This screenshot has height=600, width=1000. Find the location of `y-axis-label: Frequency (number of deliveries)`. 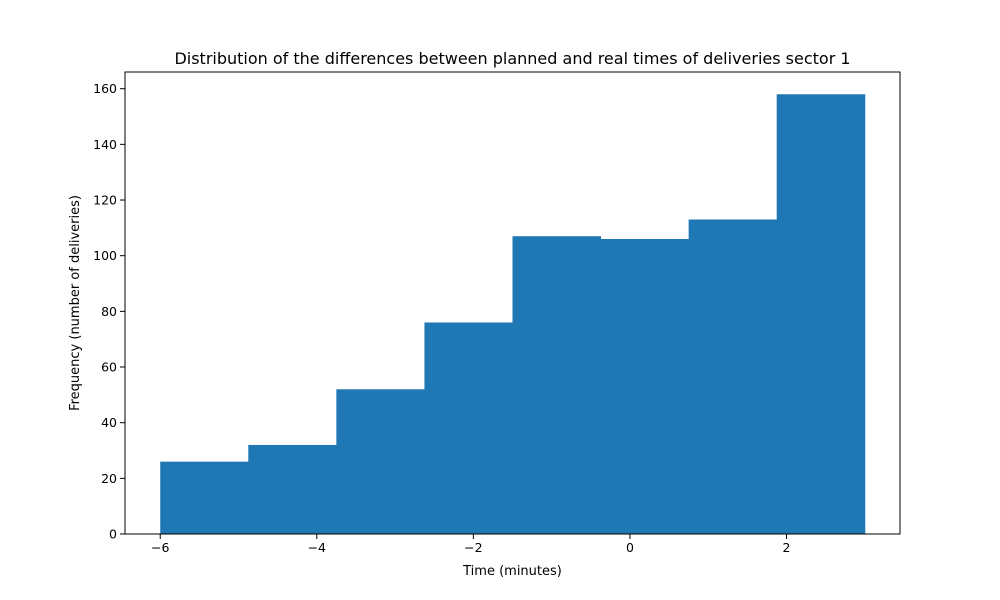

y-axis-label: Frequency (number of deliveries) is located at coordinates (75, 303).